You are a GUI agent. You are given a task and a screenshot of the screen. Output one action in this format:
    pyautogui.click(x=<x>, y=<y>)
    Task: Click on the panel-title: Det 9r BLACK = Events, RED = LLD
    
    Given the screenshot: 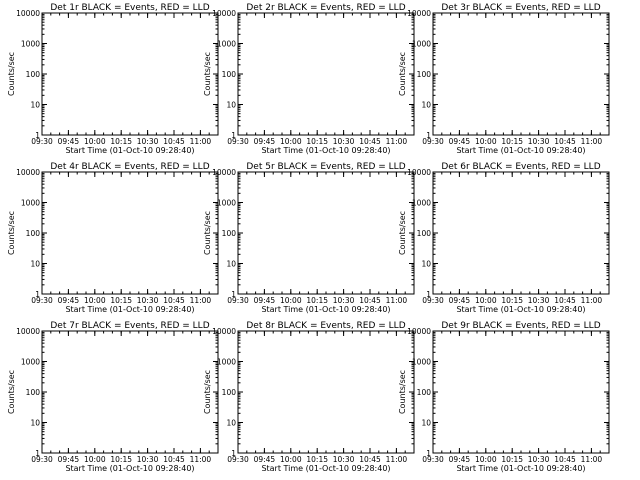 What is the action you would take?
    pyautogui.click(x=520, y=326)
    